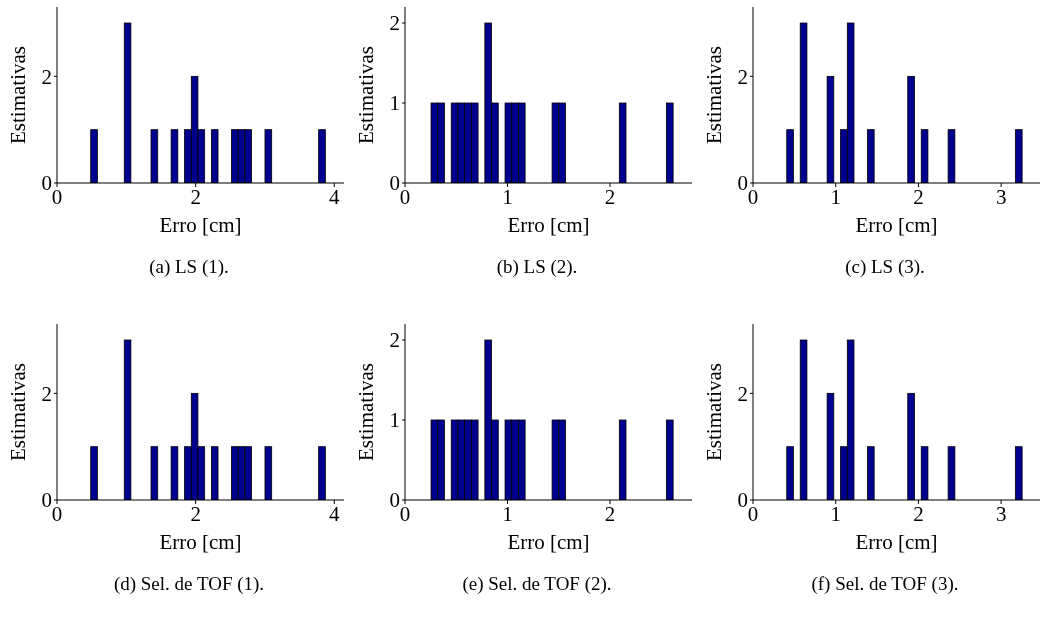  Describe the element at coordinates (537, 584) in the screenshot. I see `text: (e) Sel. de TOF (2).` at that location.